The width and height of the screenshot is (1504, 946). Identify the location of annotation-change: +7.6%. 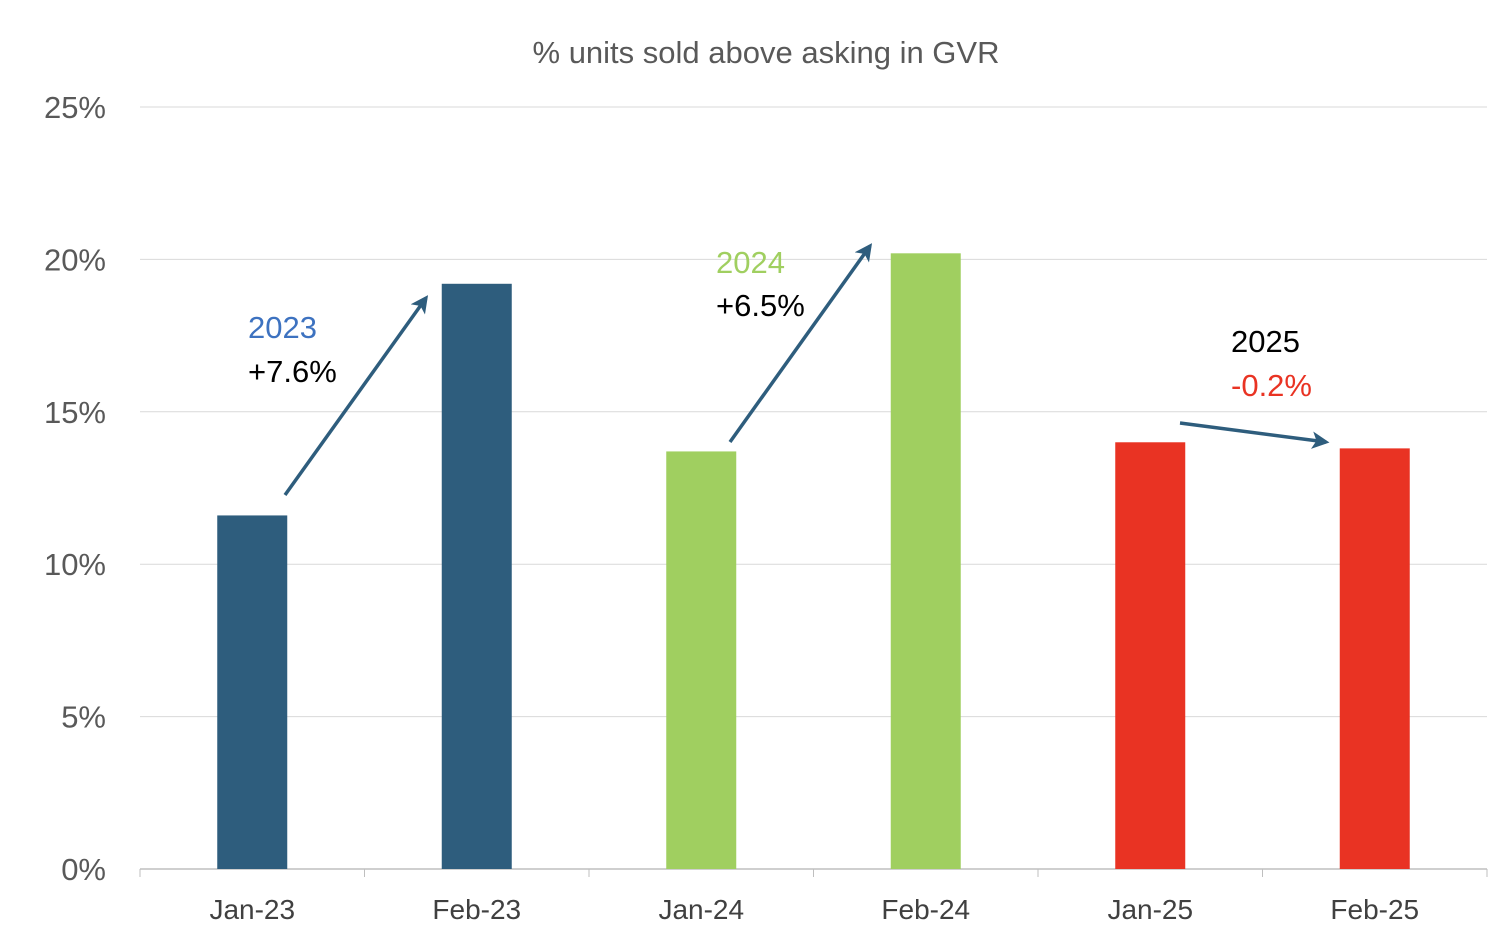
(292, 371).